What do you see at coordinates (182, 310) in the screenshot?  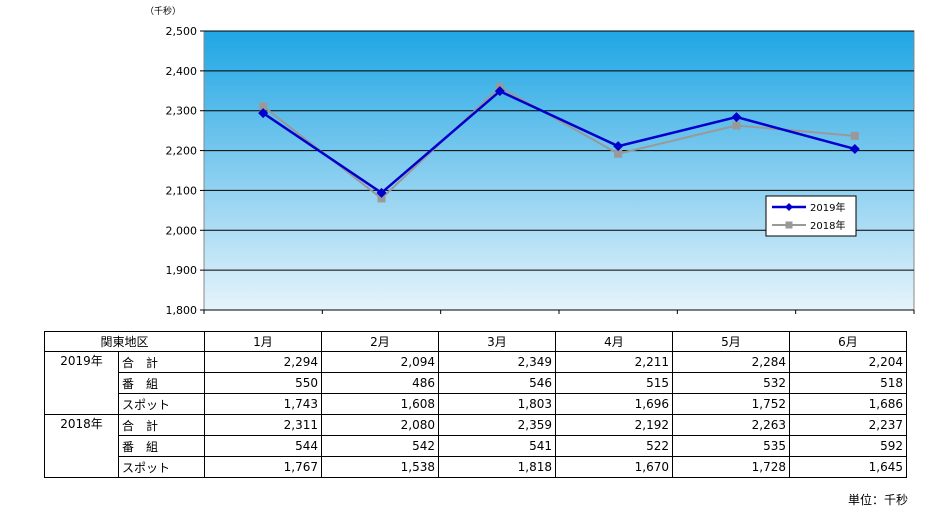 I see `y-tick-label: 1,800` at bounding box center [182, 310].